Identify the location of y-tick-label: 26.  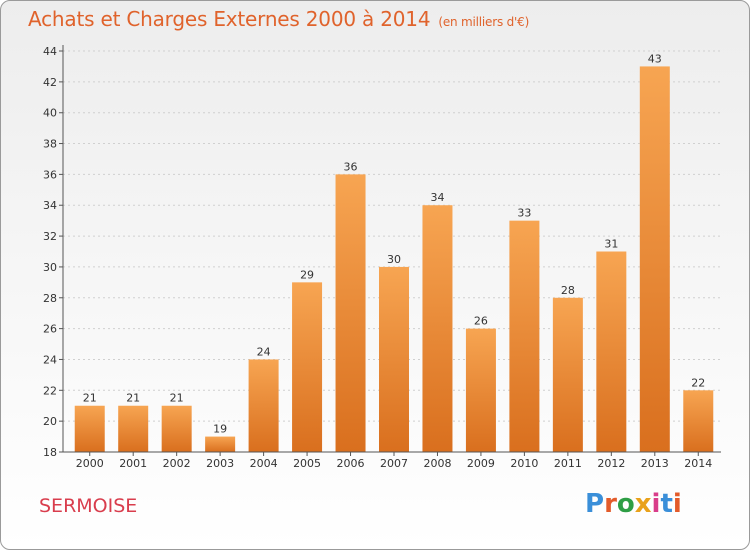
(50, 329).